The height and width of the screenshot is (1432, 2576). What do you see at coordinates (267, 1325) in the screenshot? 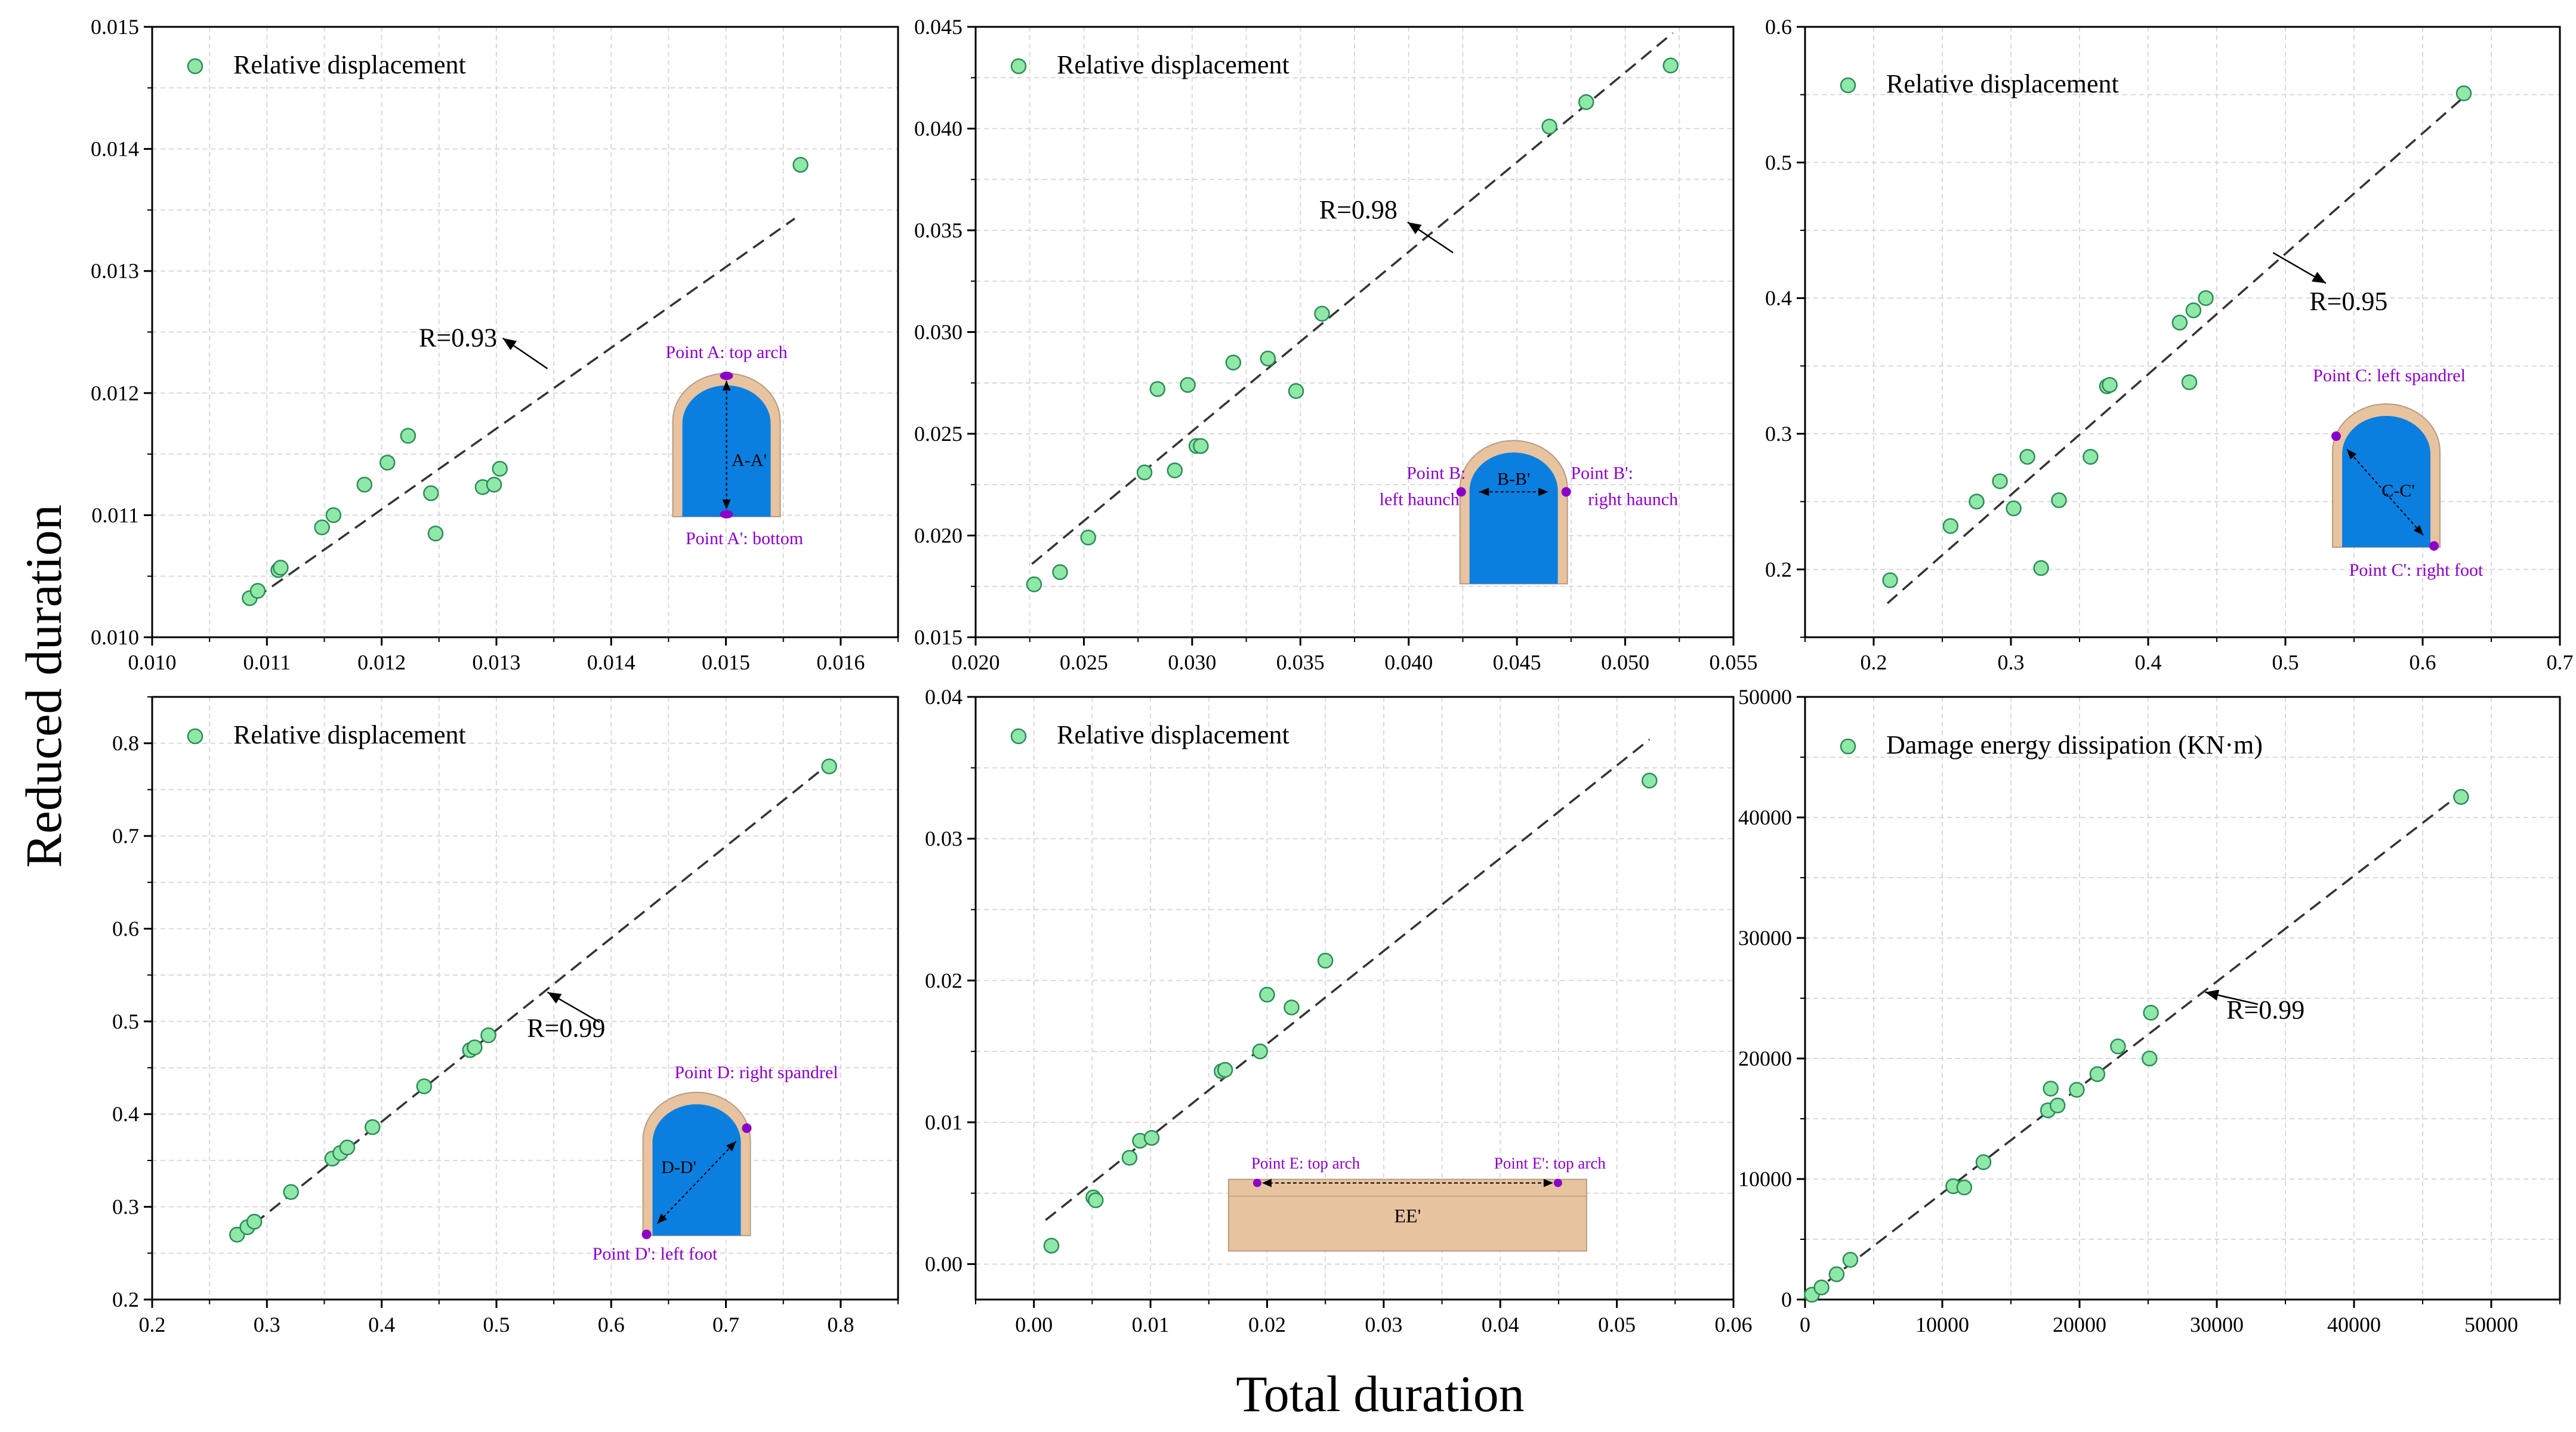
I see `x-tick-label: 0.3` at bounding box center [267, 1325].